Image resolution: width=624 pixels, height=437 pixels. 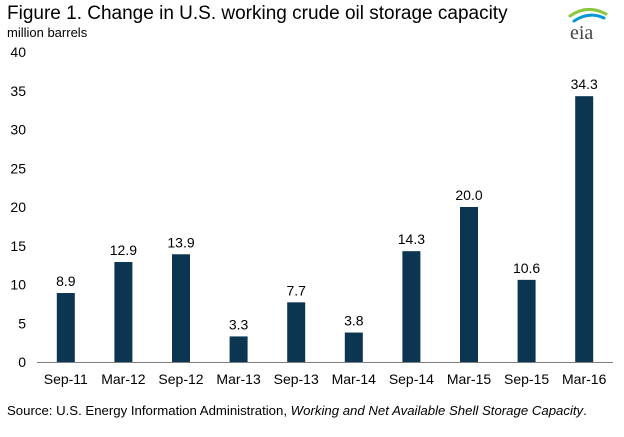 I want to click on bar-value-label: 10.6, so click(x=526, y=268).